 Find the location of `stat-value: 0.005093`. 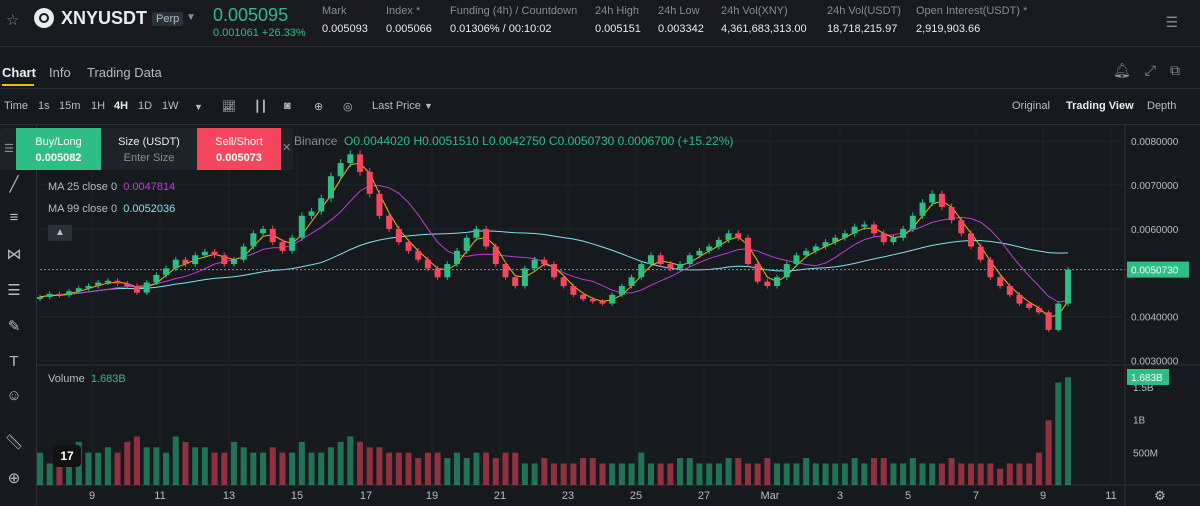

stat-value: 0.005093 is located at coordinates (345, 29).